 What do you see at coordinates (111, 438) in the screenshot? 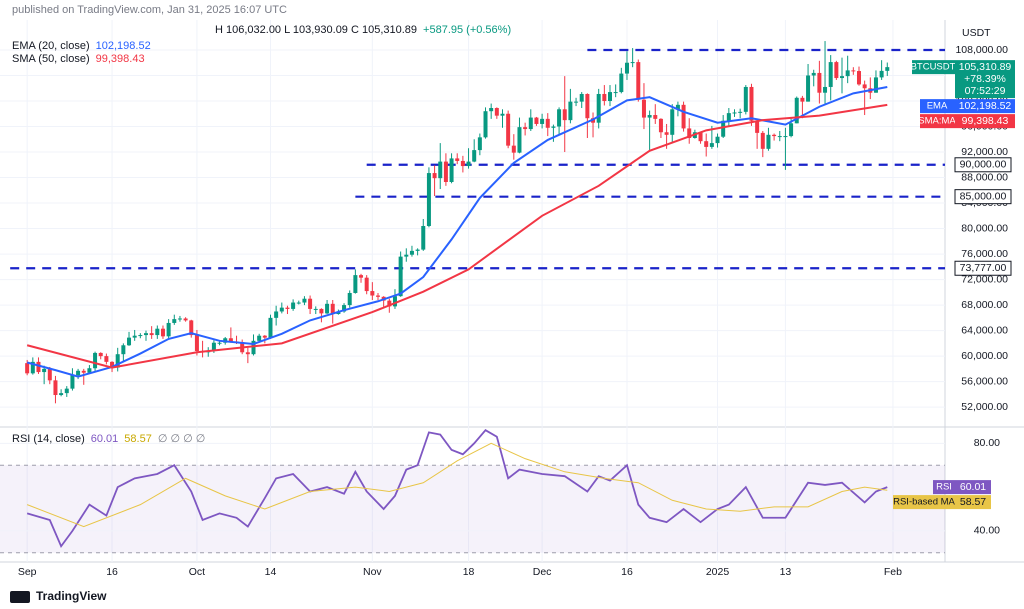
I see `rsi-legend: RSI (14, close) 60.01 58.57 ∅ ∅ ∅ ∅` at bounding box center [111, 438].